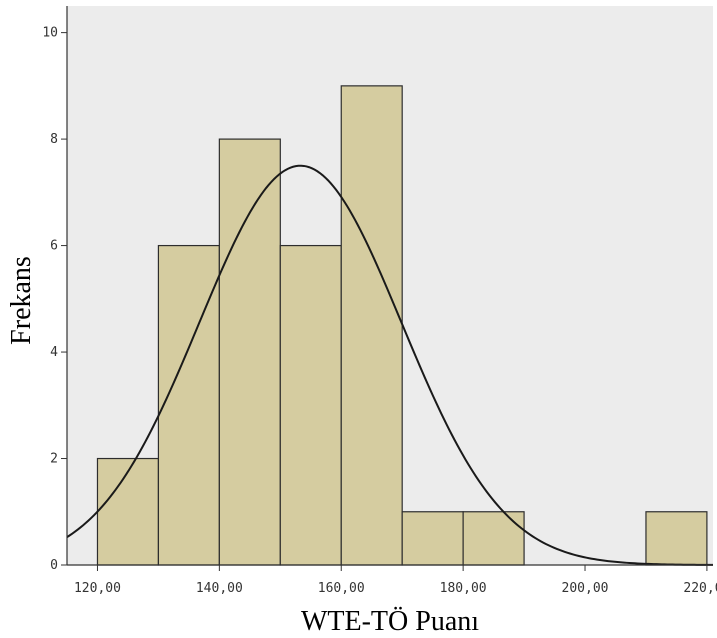 The height and width of the screenshot is (638, 717). I want to click on x-tick-label: 160,00, so click(341, 588).